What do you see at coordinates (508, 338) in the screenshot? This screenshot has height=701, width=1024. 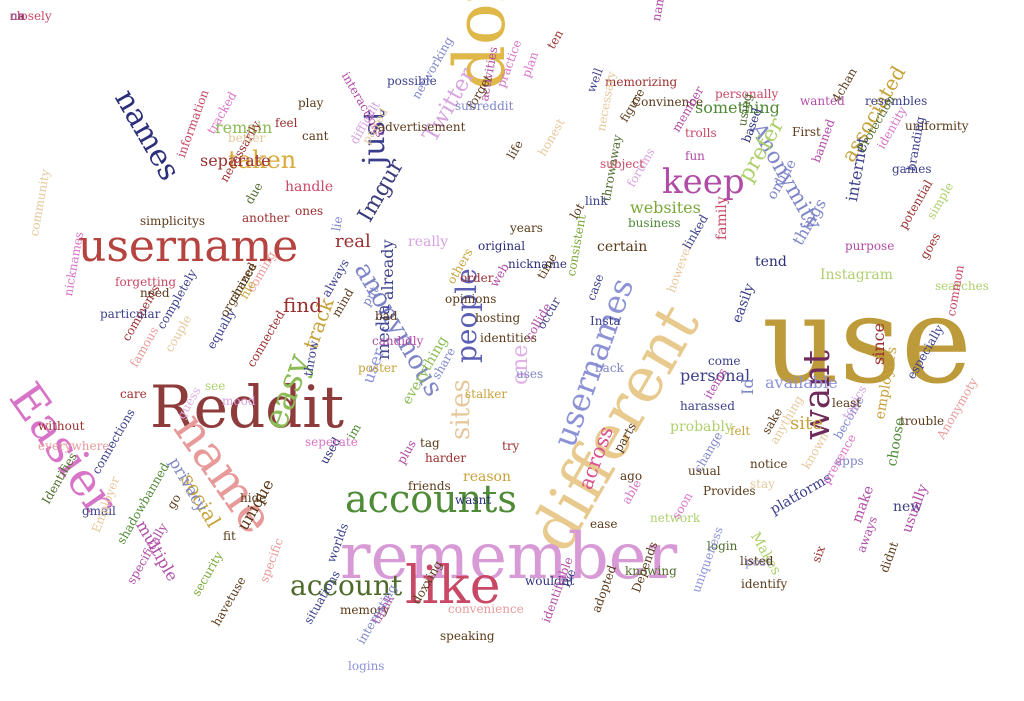 I see `word-identities: identities` at bounding box center [508, 338].